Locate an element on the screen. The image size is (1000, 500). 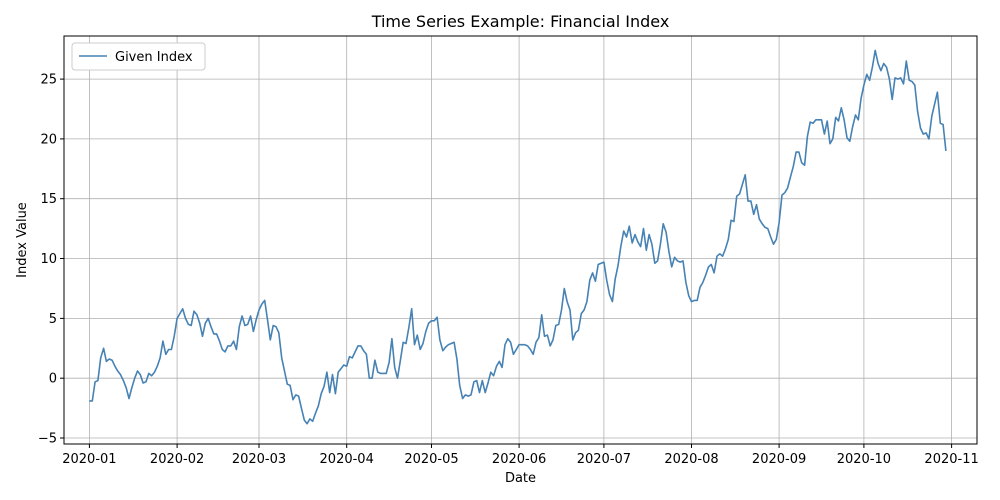
x-tick-label: 2020-04 is located at coordinates (347, 459).